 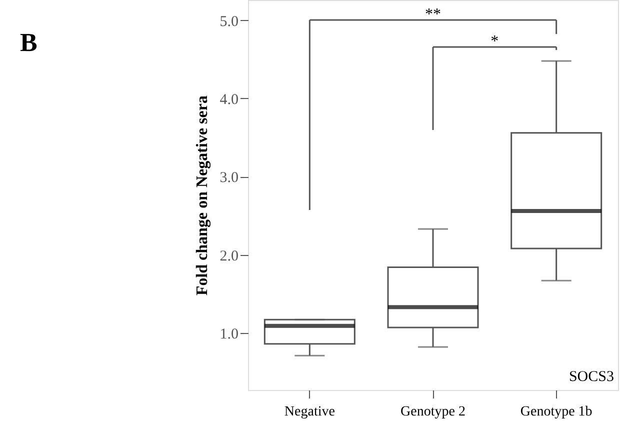 I want to click on y-axis-title: Fold change on Negative sera, so click(x=202, y=196).